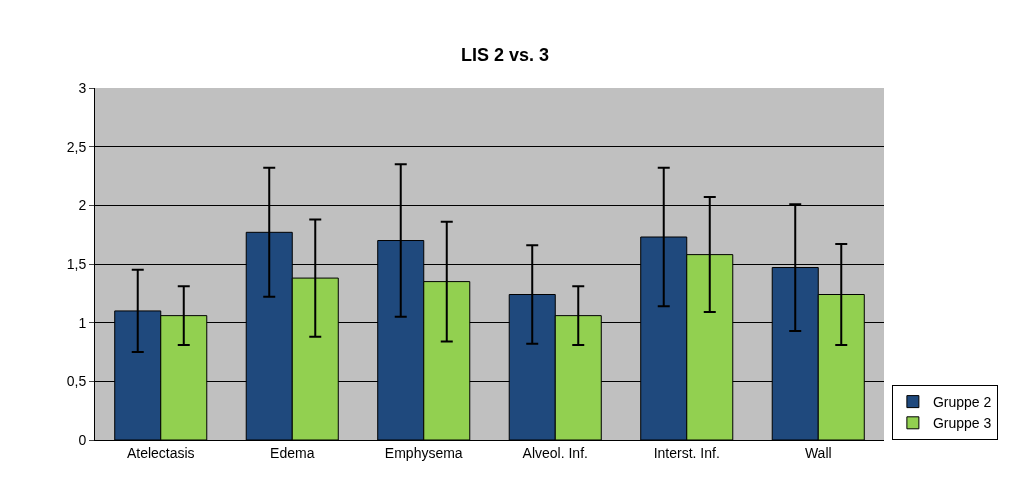 This screenshot has height=480, width=1010. Describe the element at coordinates (82, 87) in the screenshot. I see `y-tick-label: 3` at that location.